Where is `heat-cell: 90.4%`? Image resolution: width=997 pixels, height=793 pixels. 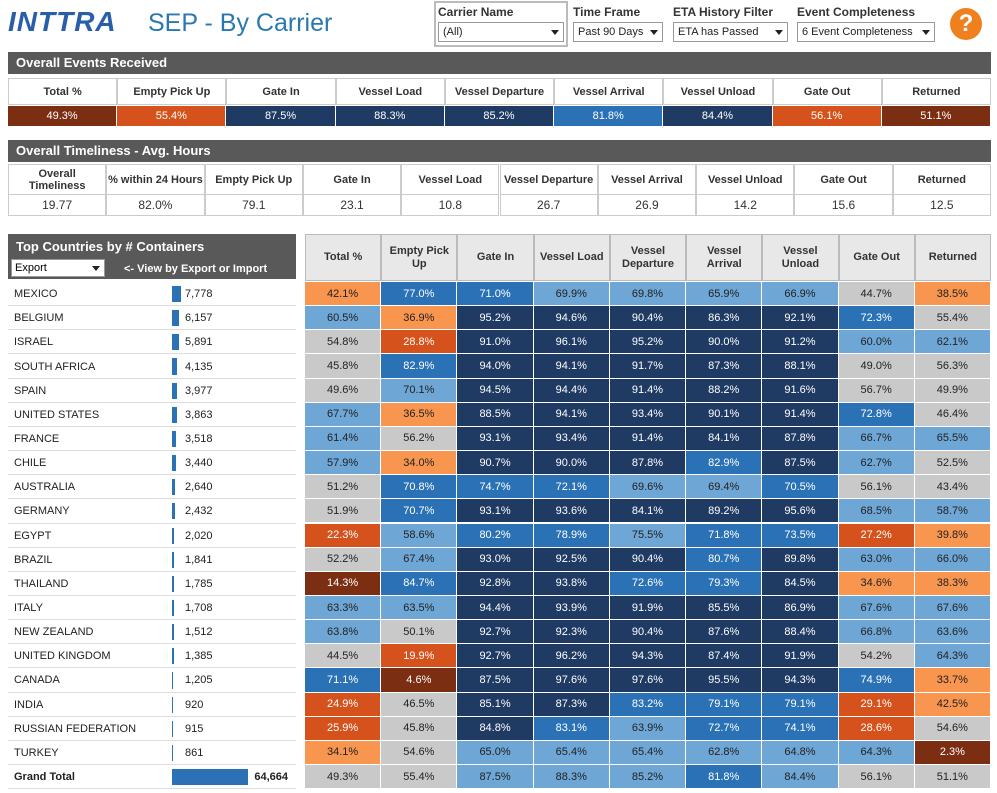 heat-cell: 90.4% is located at coordinates (648, 632).